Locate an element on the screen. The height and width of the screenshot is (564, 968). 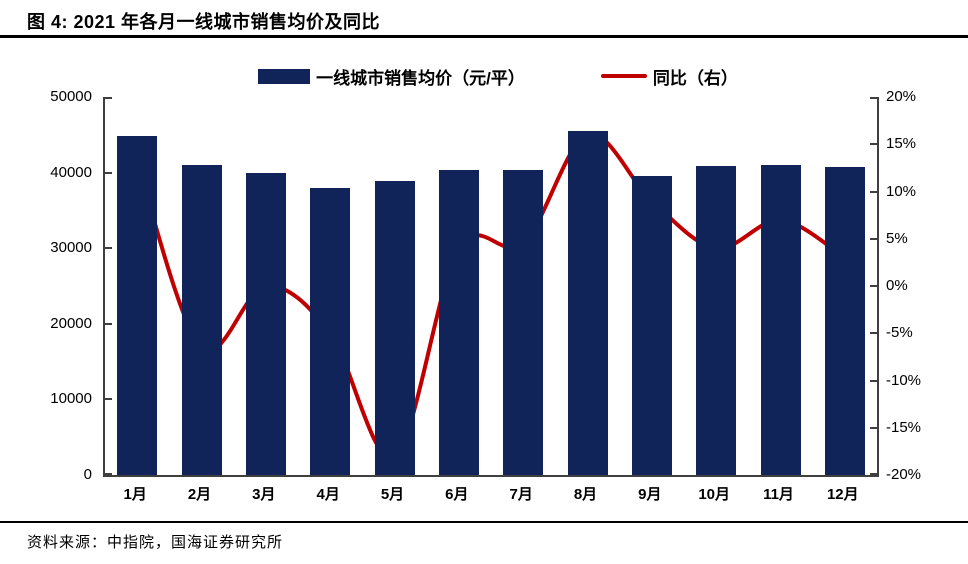
legend-item-yoy: 同比（右） is located at coordinates (669, 76).